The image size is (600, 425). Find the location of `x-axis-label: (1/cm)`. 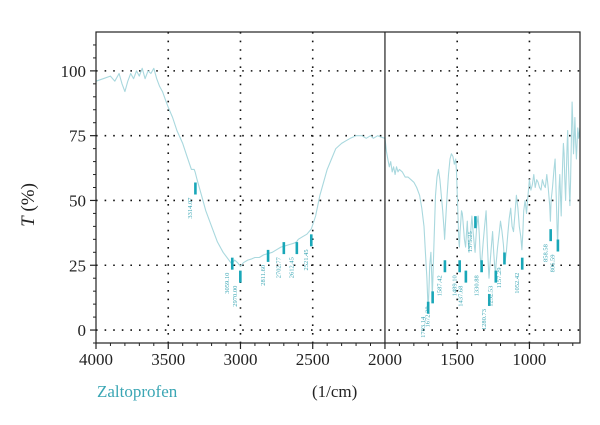

x-axis-label: (1/cm) is located at coordinates (335, 391).